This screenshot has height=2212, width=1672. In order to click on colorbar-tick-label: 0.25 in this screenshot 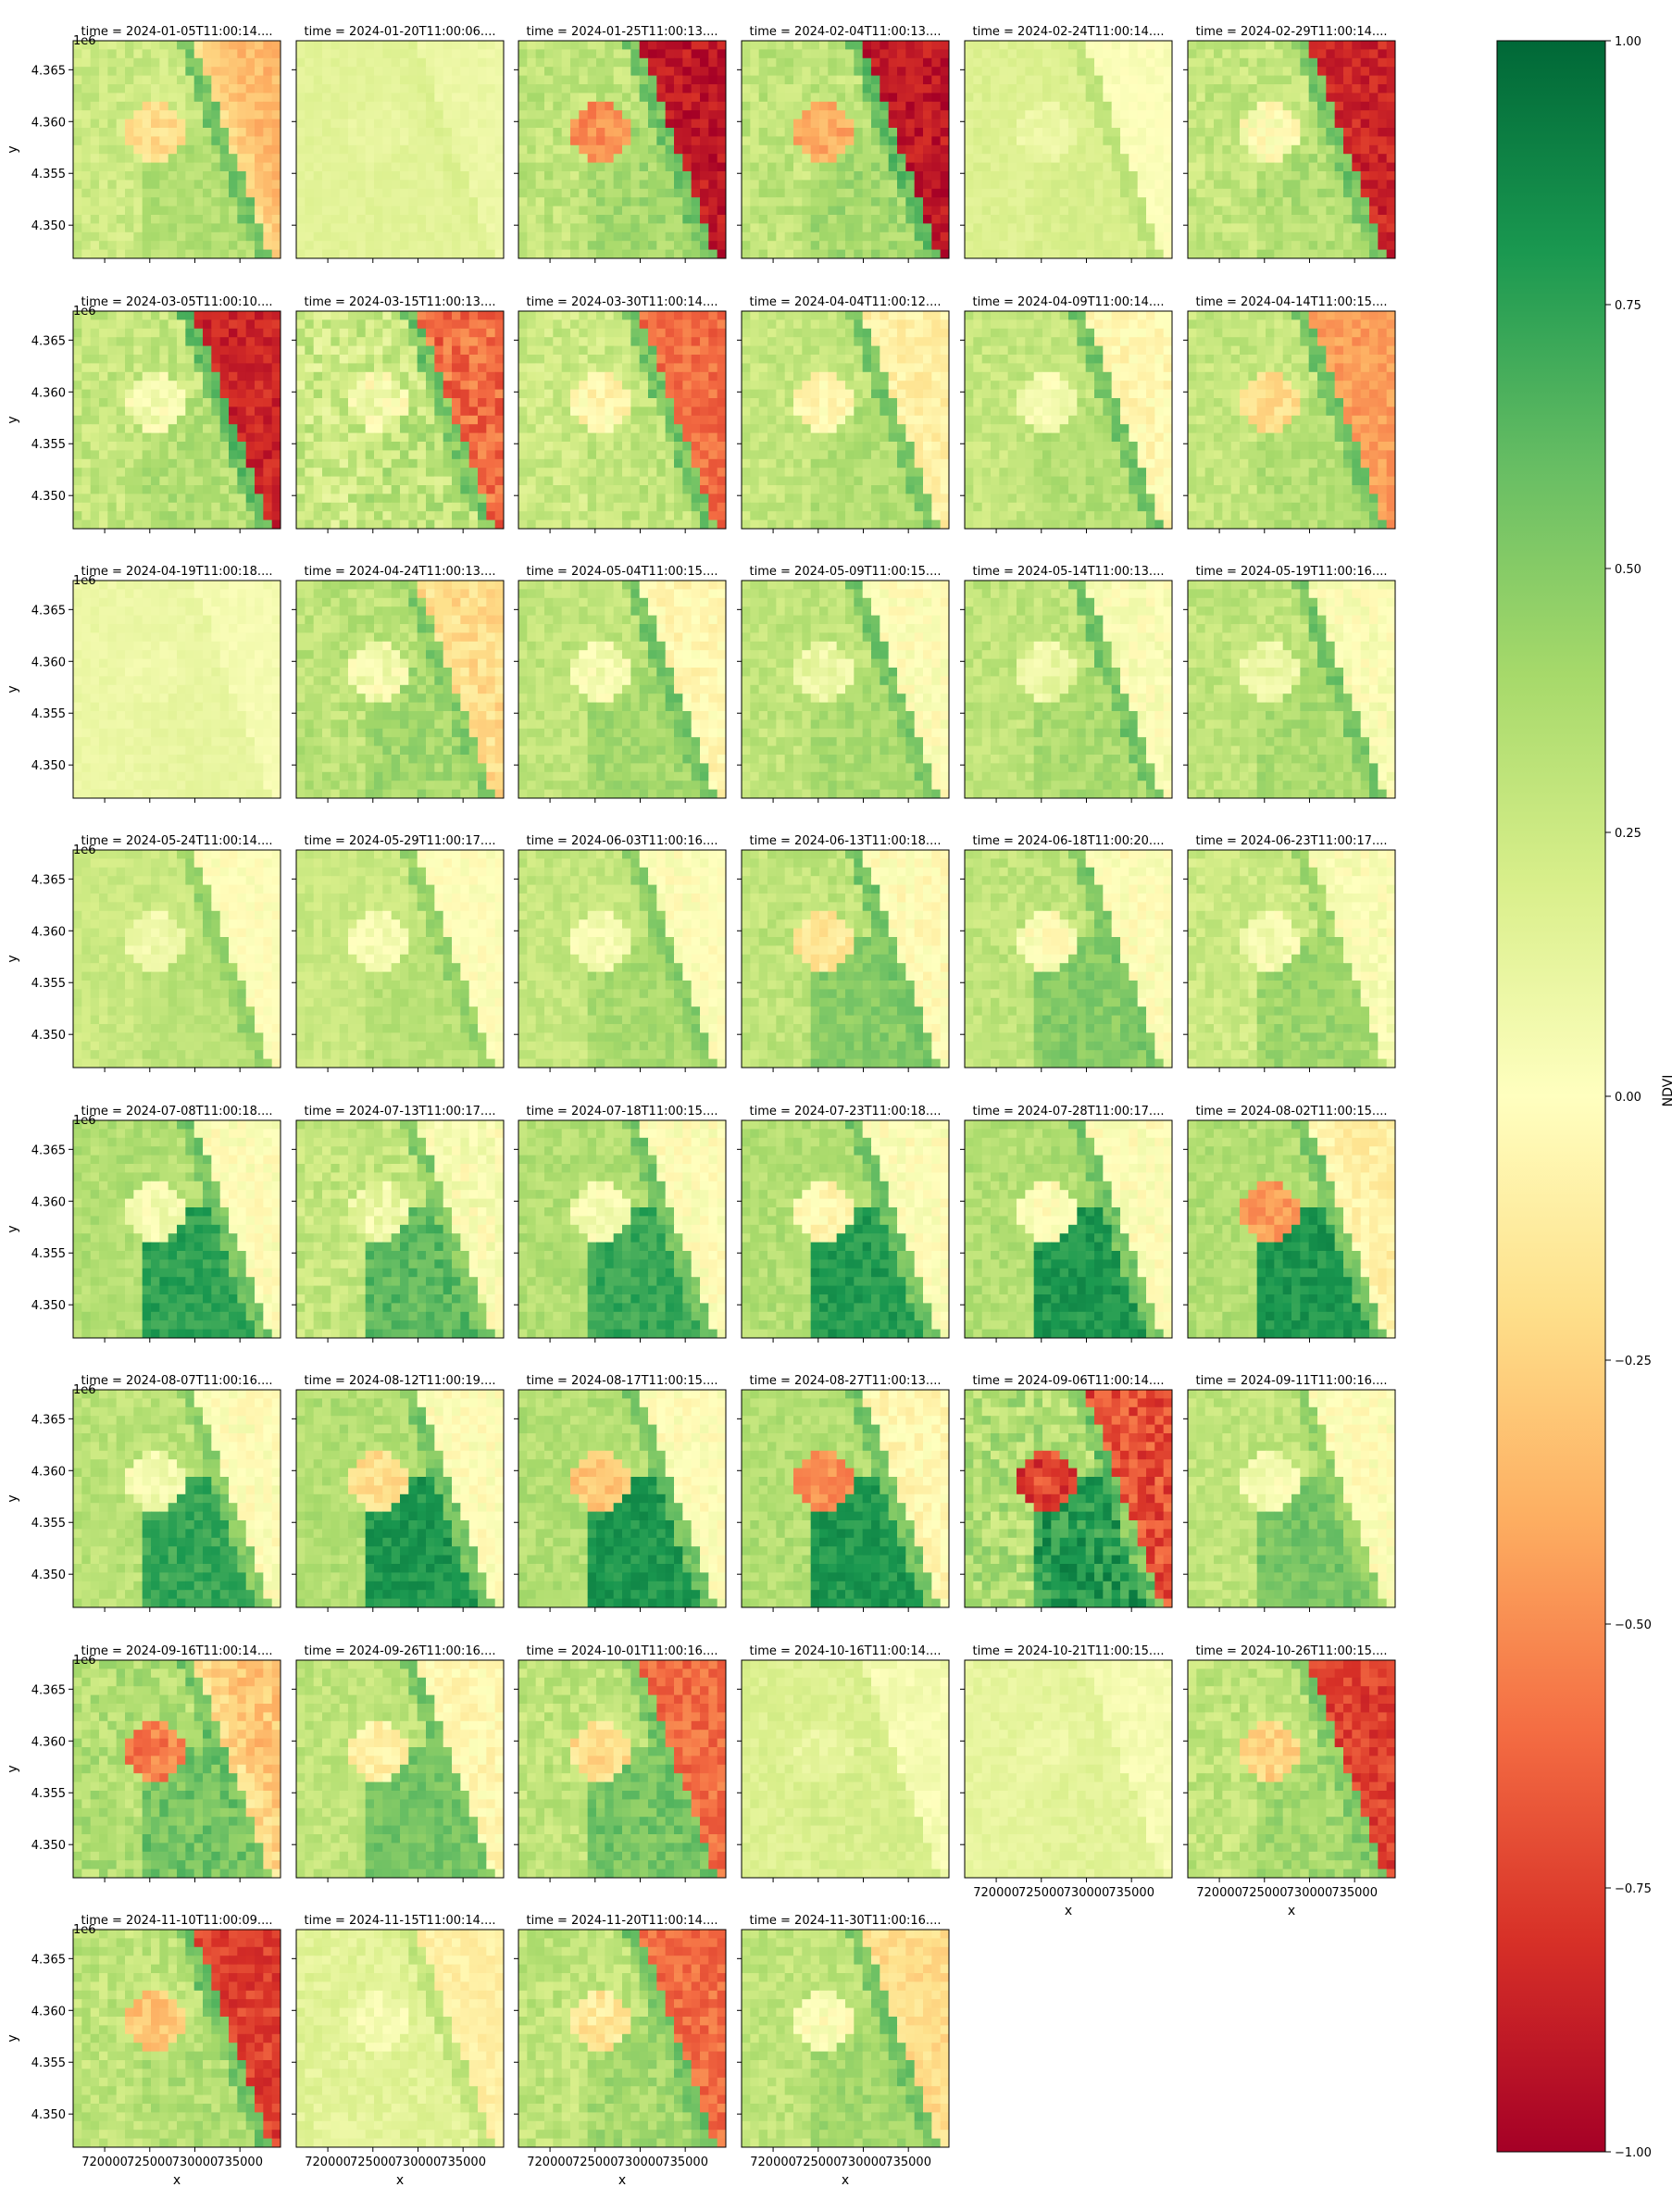, I will do `click(1628, 834)`.